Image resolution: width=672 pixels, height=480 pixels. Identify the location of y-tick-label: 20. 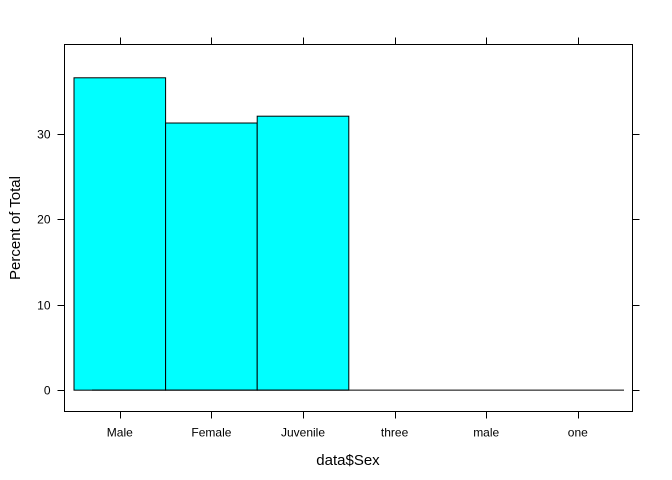
(44, 220).